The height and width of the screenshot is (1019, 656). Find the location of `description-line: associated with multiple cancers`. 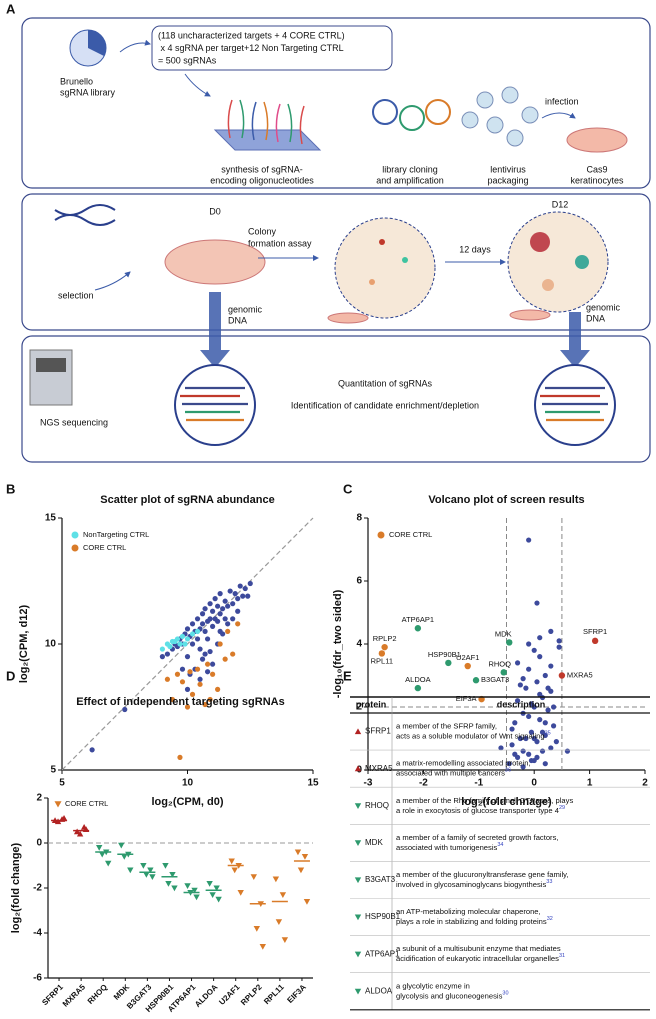

description-line: associated with multiple cancers is located at coordinates (450, 773).